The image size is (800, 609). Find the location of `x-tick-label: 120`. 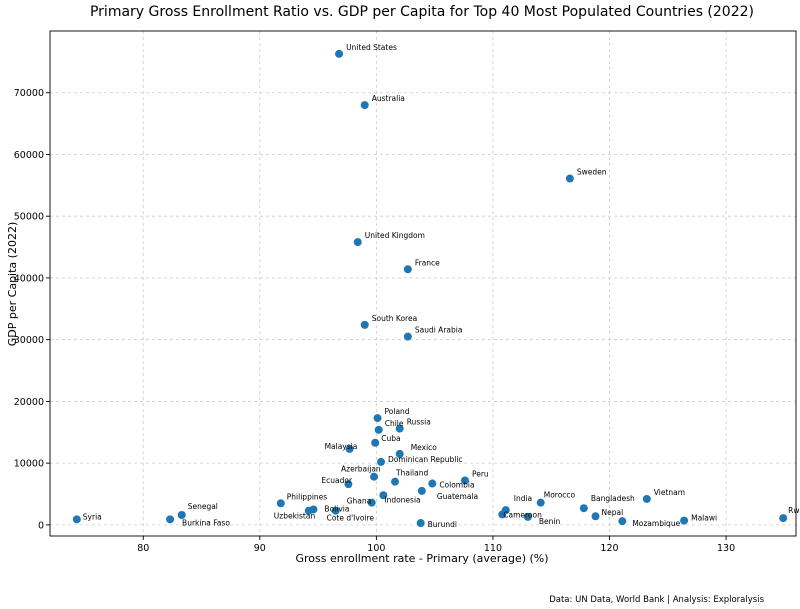

x-tick-label: 120 is located at coordinates (609, 548).